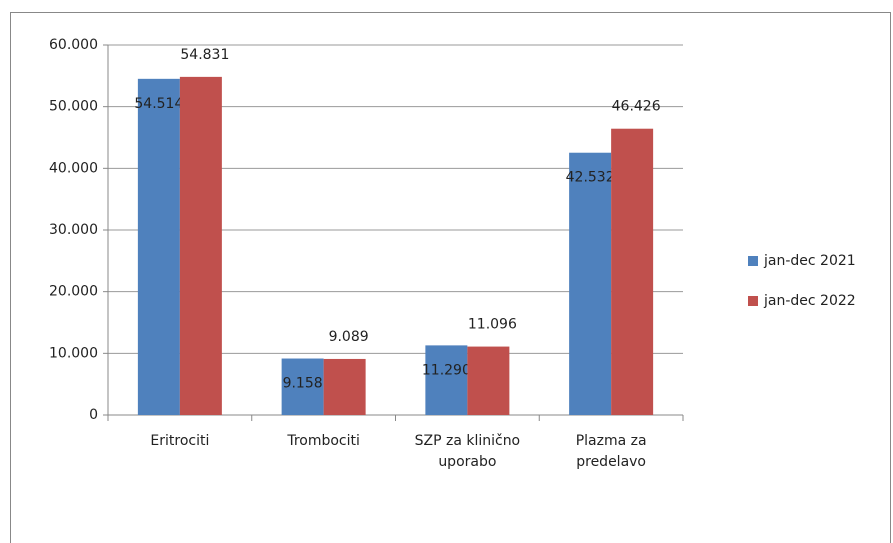 The width and height of the screenshot is (893, 543). Describe the element at coordinates (73, 353) in the screenshot. I see `y-tick-label: 10.000` at that location.